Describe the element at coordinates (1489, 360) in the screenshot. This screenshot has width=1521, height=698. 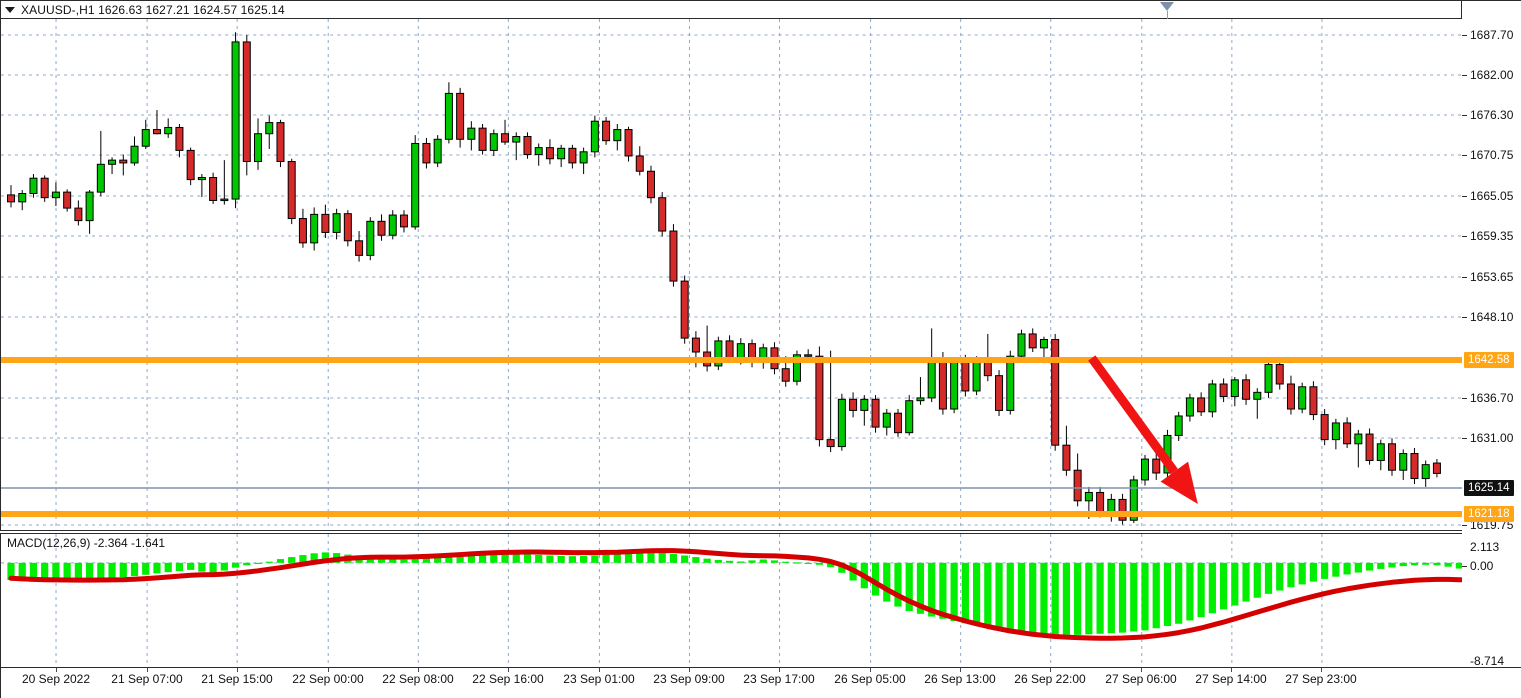
I see `price-level-badge: 1642.58` at that location.